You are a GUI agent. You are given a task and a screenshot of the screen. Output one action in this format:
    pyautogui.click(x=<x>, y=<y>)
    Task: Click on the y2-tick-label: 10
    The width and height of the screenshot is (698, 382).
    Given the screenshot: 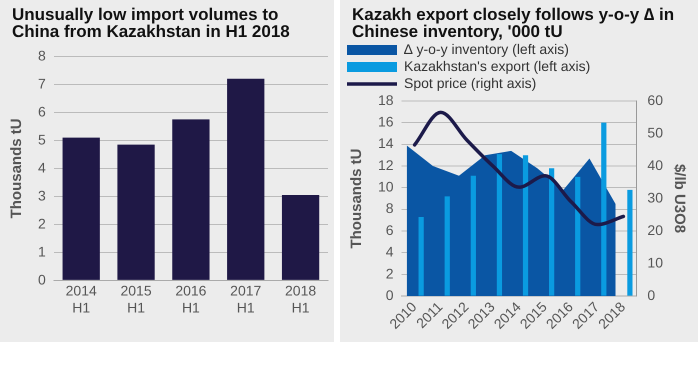 What is the action you would take?
    pyautogui.click(x=655, y=262)
    